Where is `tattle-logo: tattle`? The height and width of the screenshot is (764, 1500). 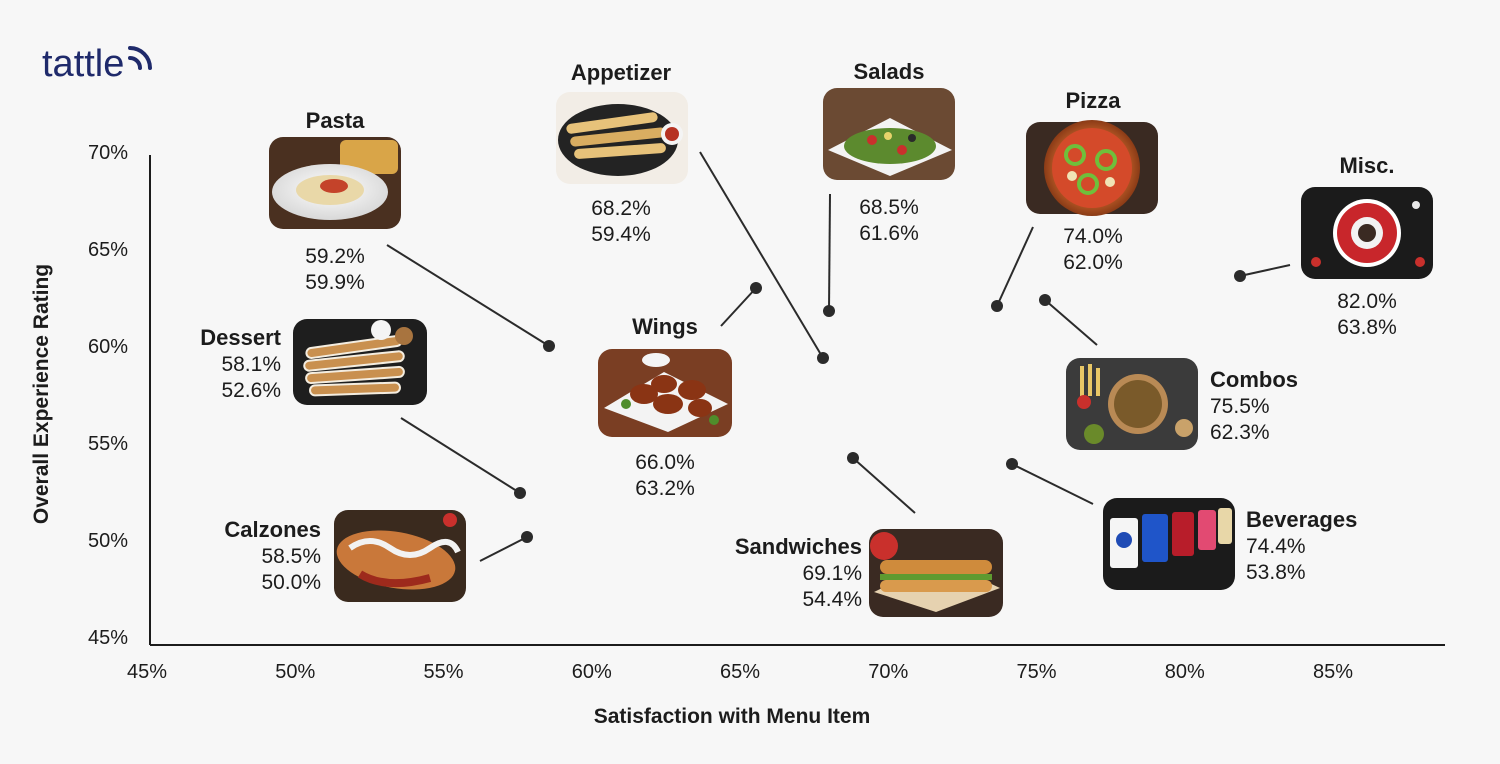
tattle-logo: tattle is located at coordinates (97, 64).